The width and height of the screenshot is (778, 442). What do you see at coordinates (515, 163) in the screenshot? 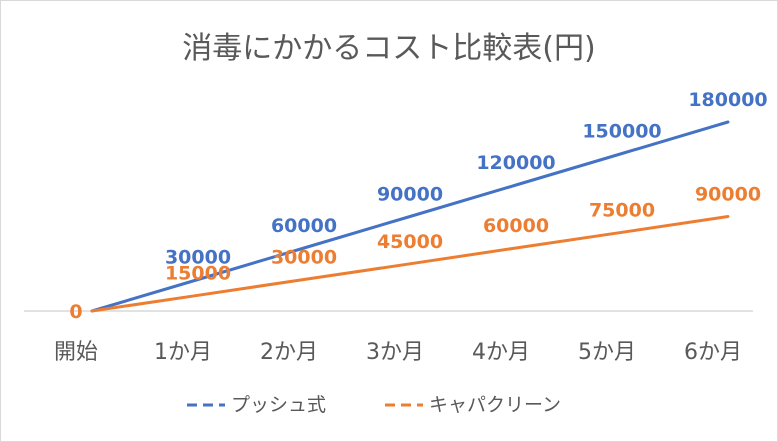
I see `data-label: 120000` at bounding box center [515, 163].